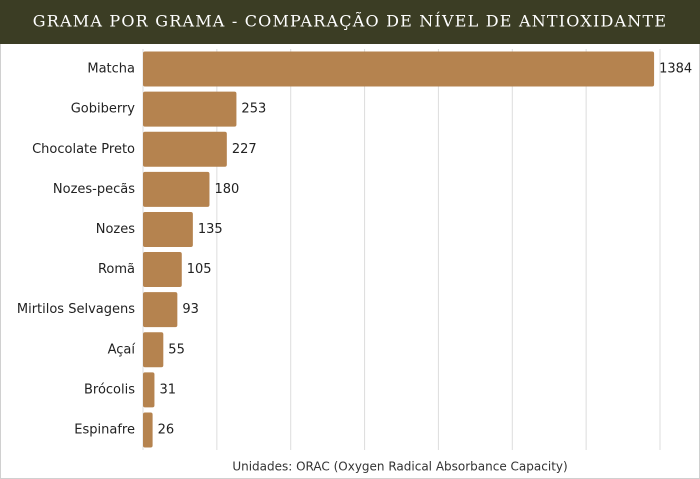  What do you see at coordinates (76, 309) in the screenshot?
I see `y-tick-label: Mirtilos Selvagens` at bounding box center [76, 309].